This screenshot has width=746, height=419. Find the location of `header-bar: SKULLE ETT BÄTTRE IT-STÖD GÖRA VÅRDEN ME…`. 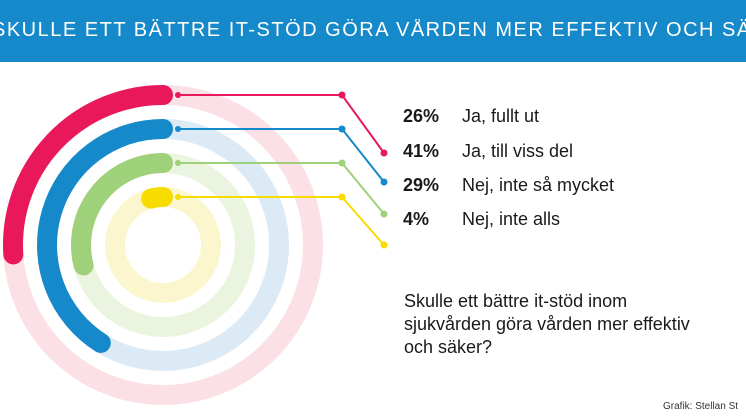

header-bar: SKULLE ETT BÄTTRE IT-STÖD GÖRA VÅRDEN ME… is located at coordinates (373, 31).